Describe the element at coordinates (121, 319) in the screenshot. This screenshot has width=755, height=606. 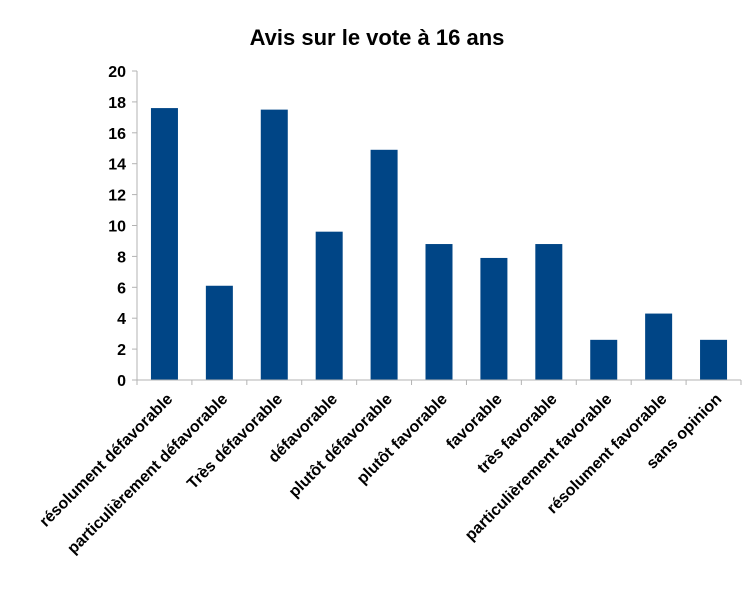
I see `y-tick-label: 4` at that location.